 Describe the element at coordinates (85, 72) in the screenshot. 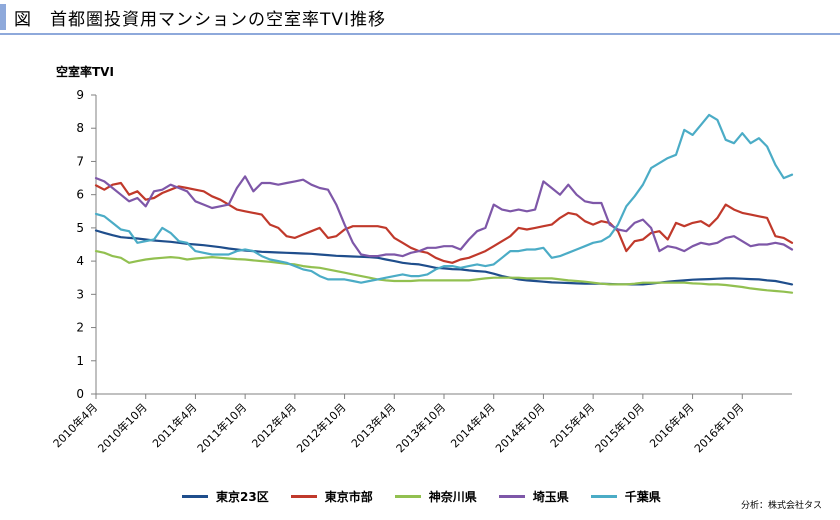

I see `y-axis-label: 空室率TVI` at that location.